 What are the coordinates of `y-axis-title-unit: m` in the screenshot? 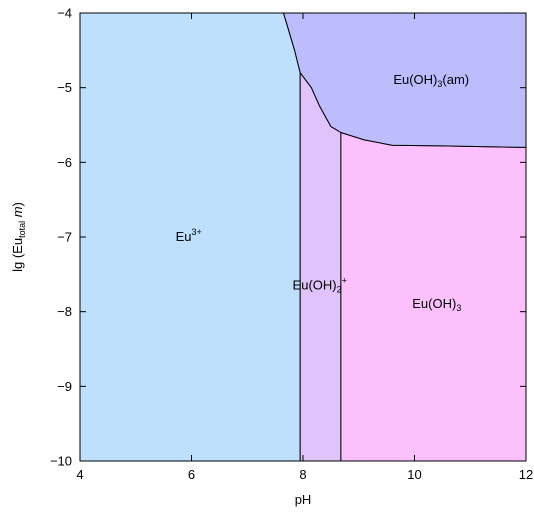 It's located at (17, 211).